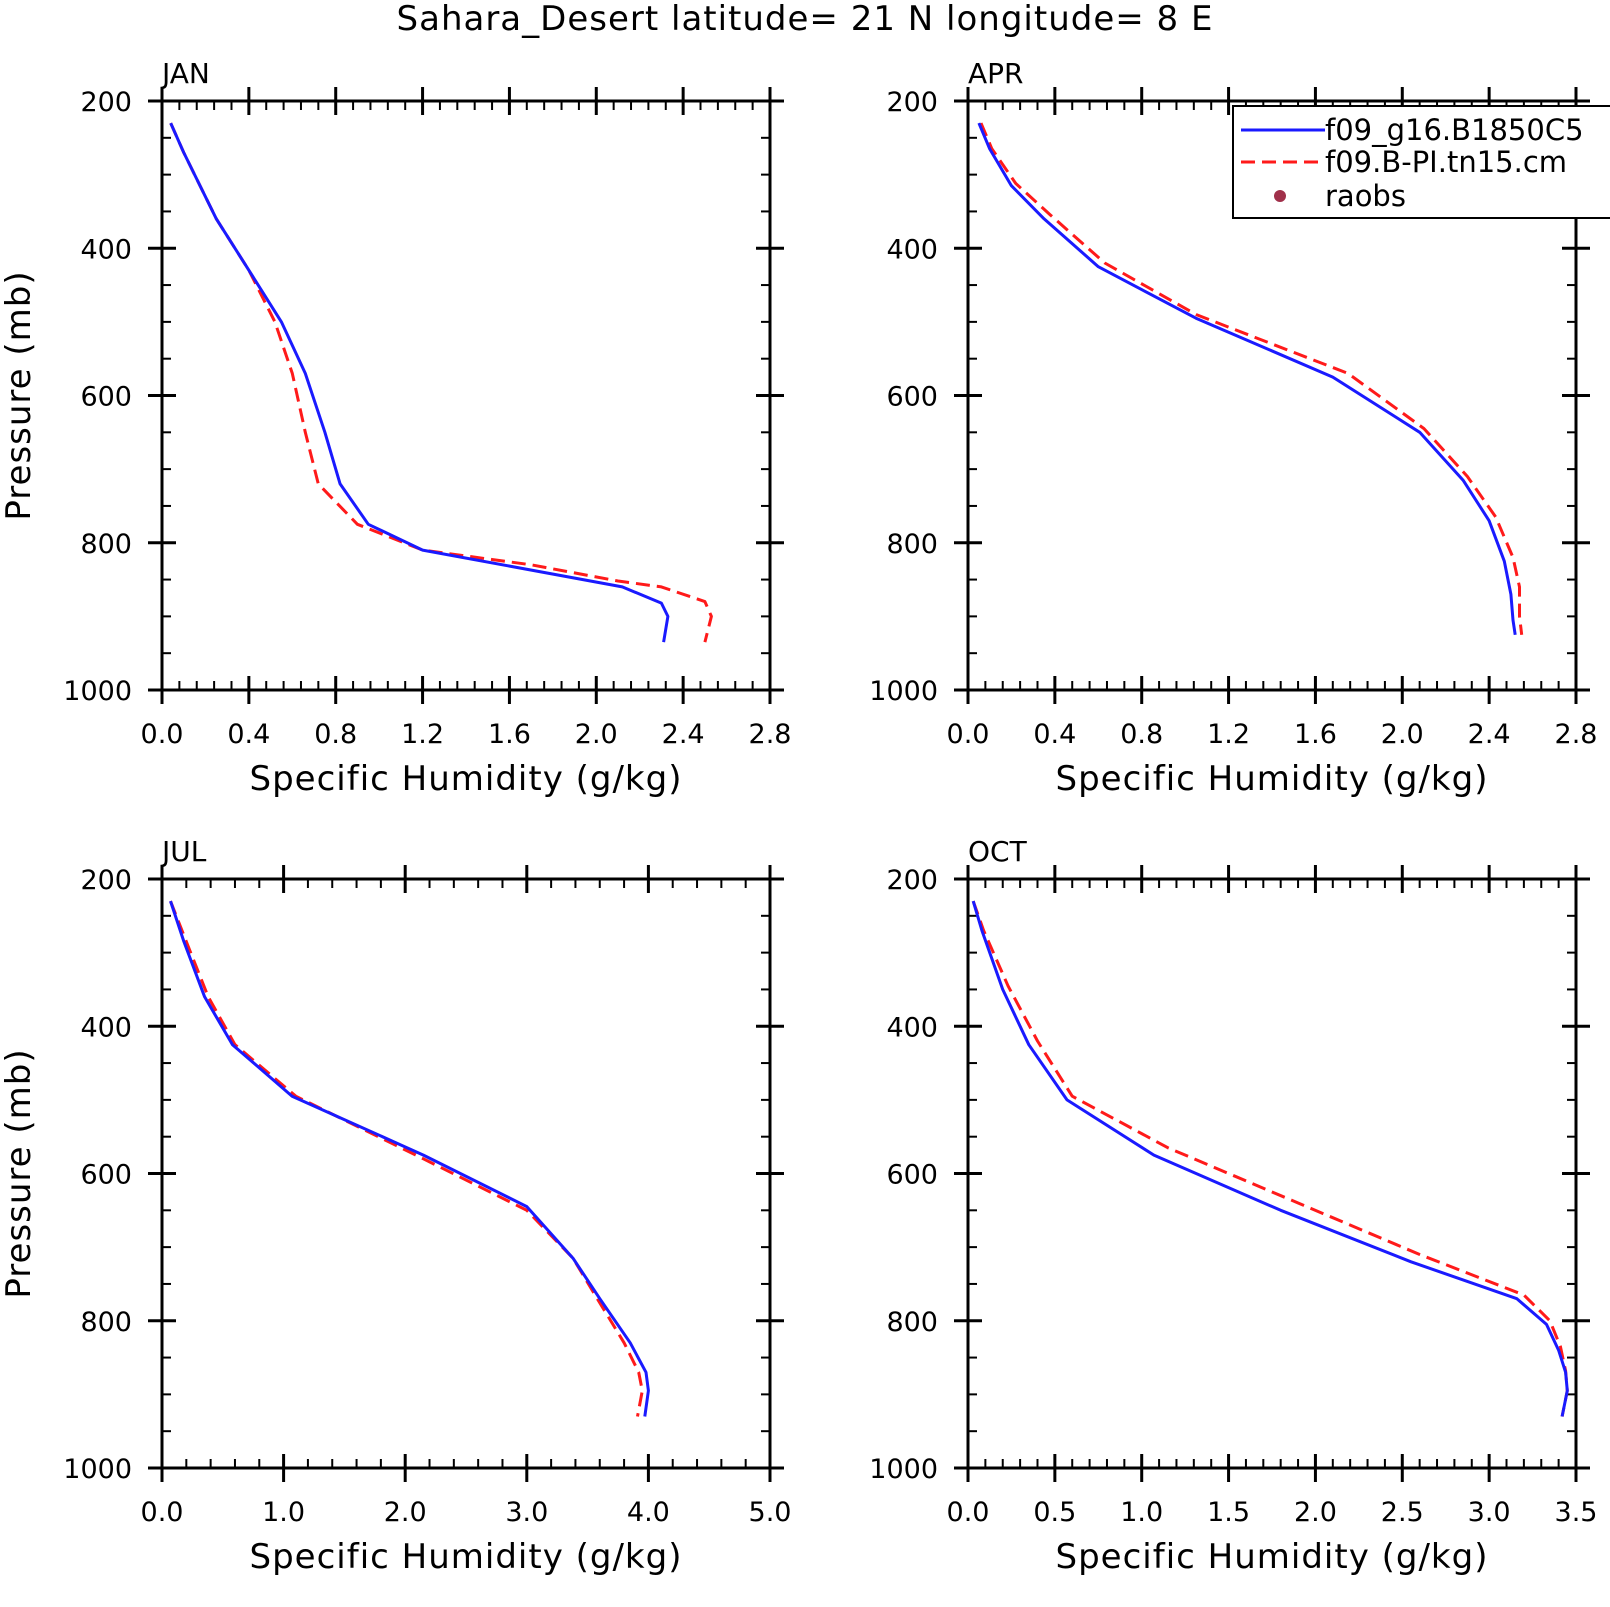  Describe the element at coordinates (770, 1512) in the screenshot. I see `x-tick-label: 5.0` at that location.